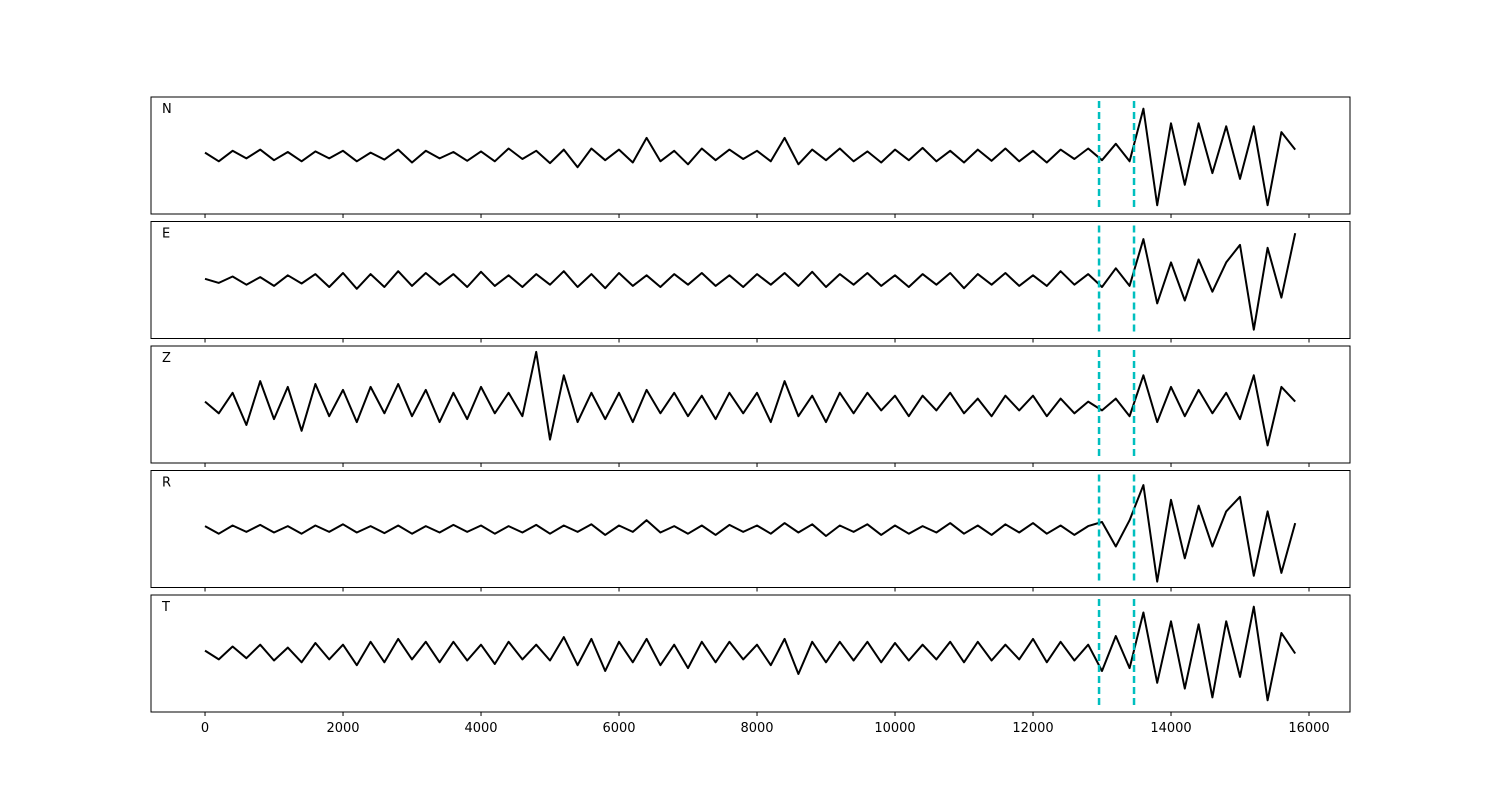 Image resolution: width=1500 pixels, height=804 pixels. I want to click on panel-label: R, so click(166, 483).